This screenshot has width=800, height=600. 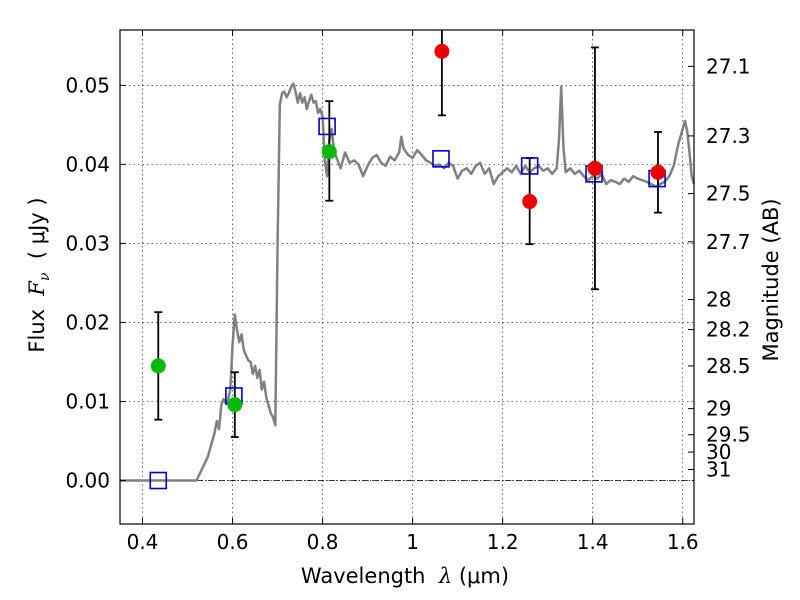 What do you see at coordinates (728, 330) in the screenshot?
I see `right-axis-tick-label: 28.2` at bounding box center [728, 330].